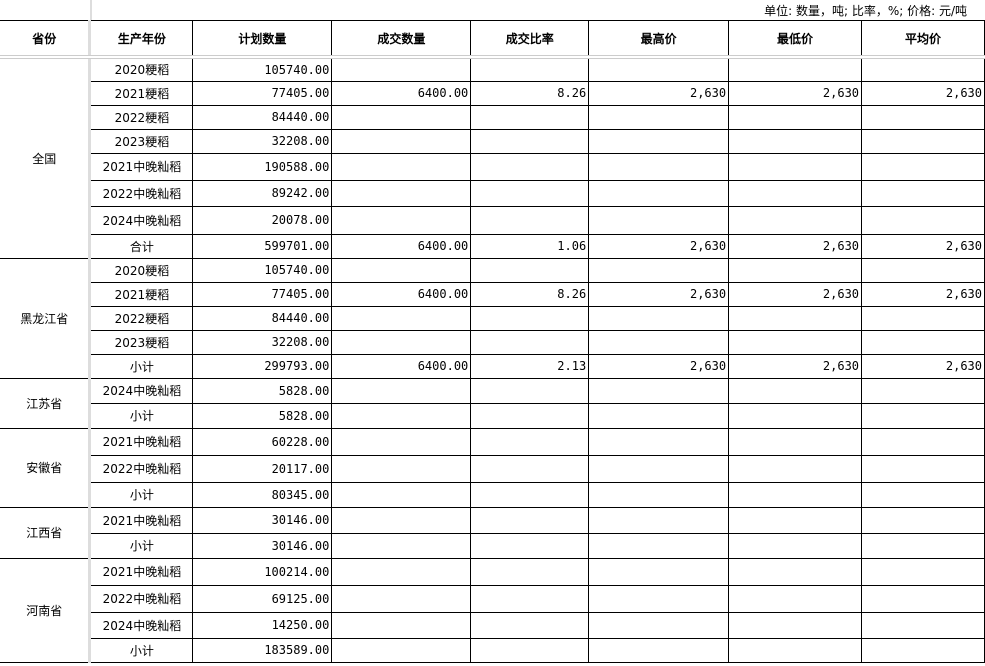  Describe the element at coordinates (492, 415) in the screenshot. I see `table-row: 小计 5828.00` at that location.